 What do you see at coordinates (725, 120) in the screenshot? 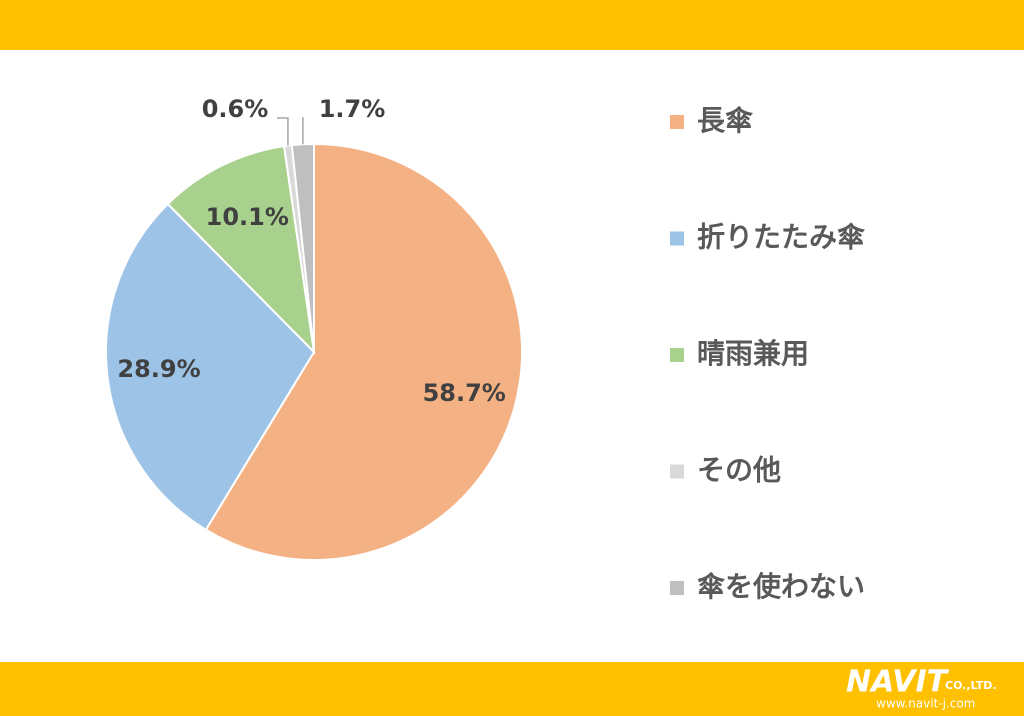
I see `legend-label: 長傘` at bounding box center [725, 120].